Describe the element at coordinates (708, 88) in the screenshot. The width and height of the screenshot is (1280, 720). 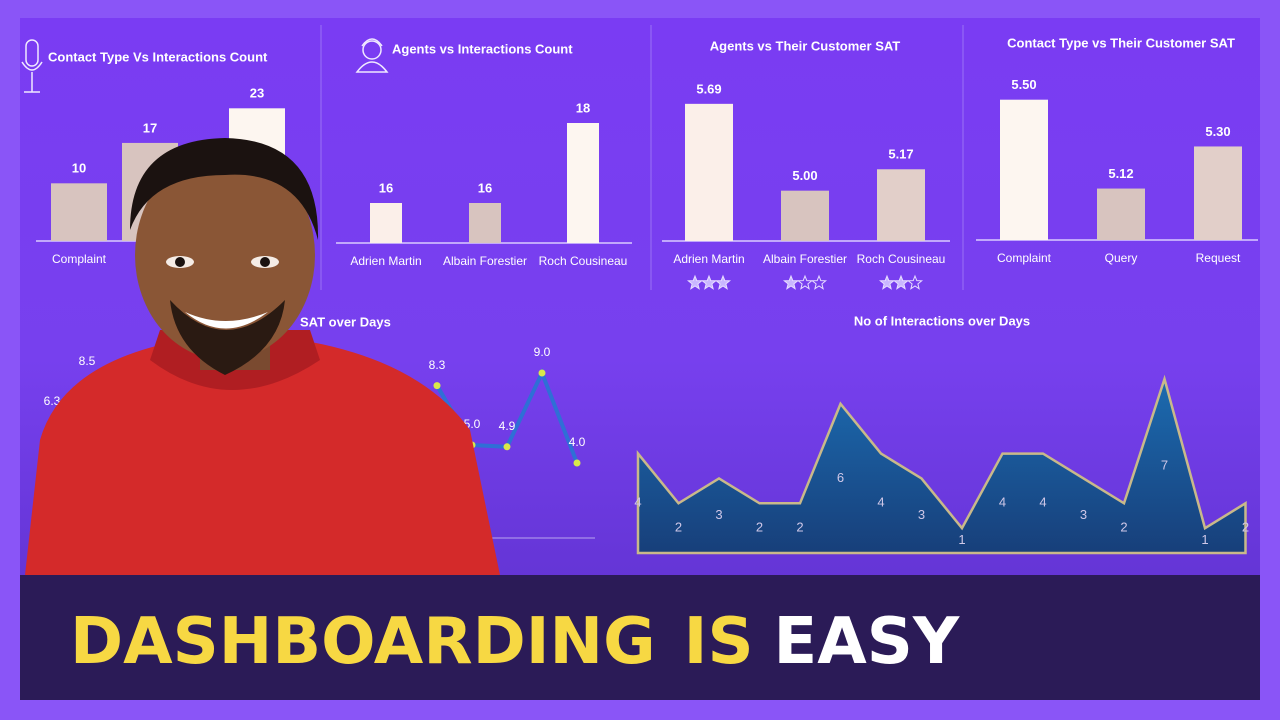
I see `data-label: 5.69` at that location.